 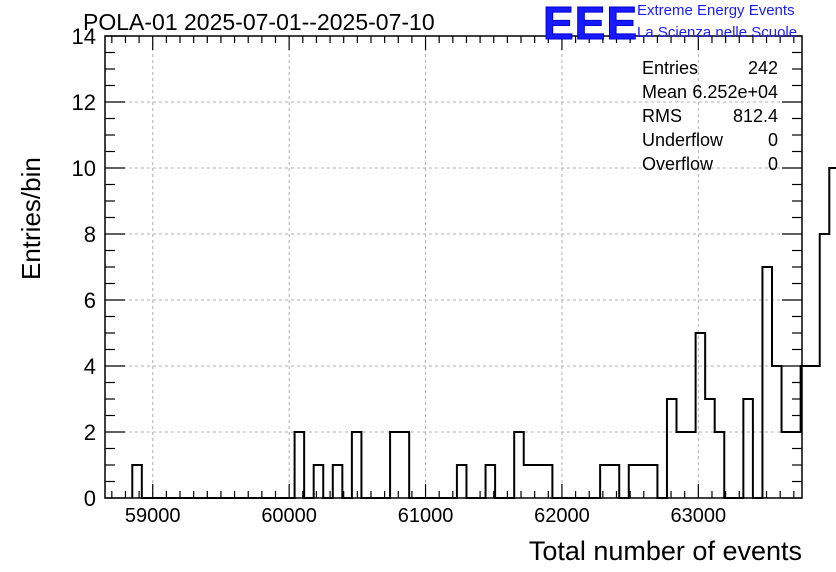 I want to click on stat-value: 6.252e+04, so click(x=735, y=92).